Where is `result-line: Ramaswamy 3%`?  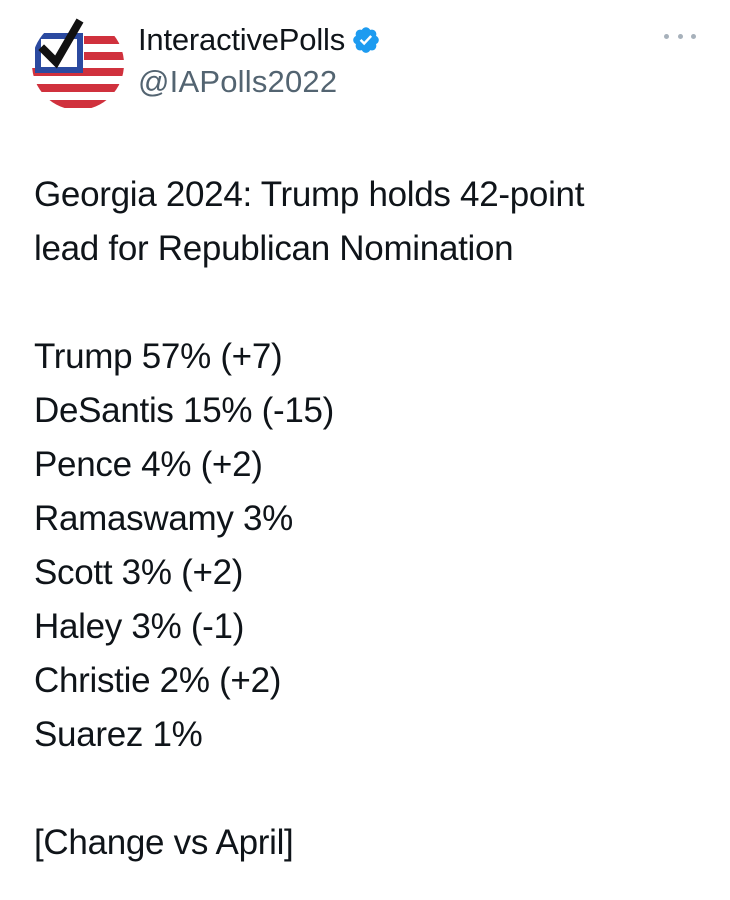
result-line: Ramaswamy 3% is located at coordinates (163, 518).